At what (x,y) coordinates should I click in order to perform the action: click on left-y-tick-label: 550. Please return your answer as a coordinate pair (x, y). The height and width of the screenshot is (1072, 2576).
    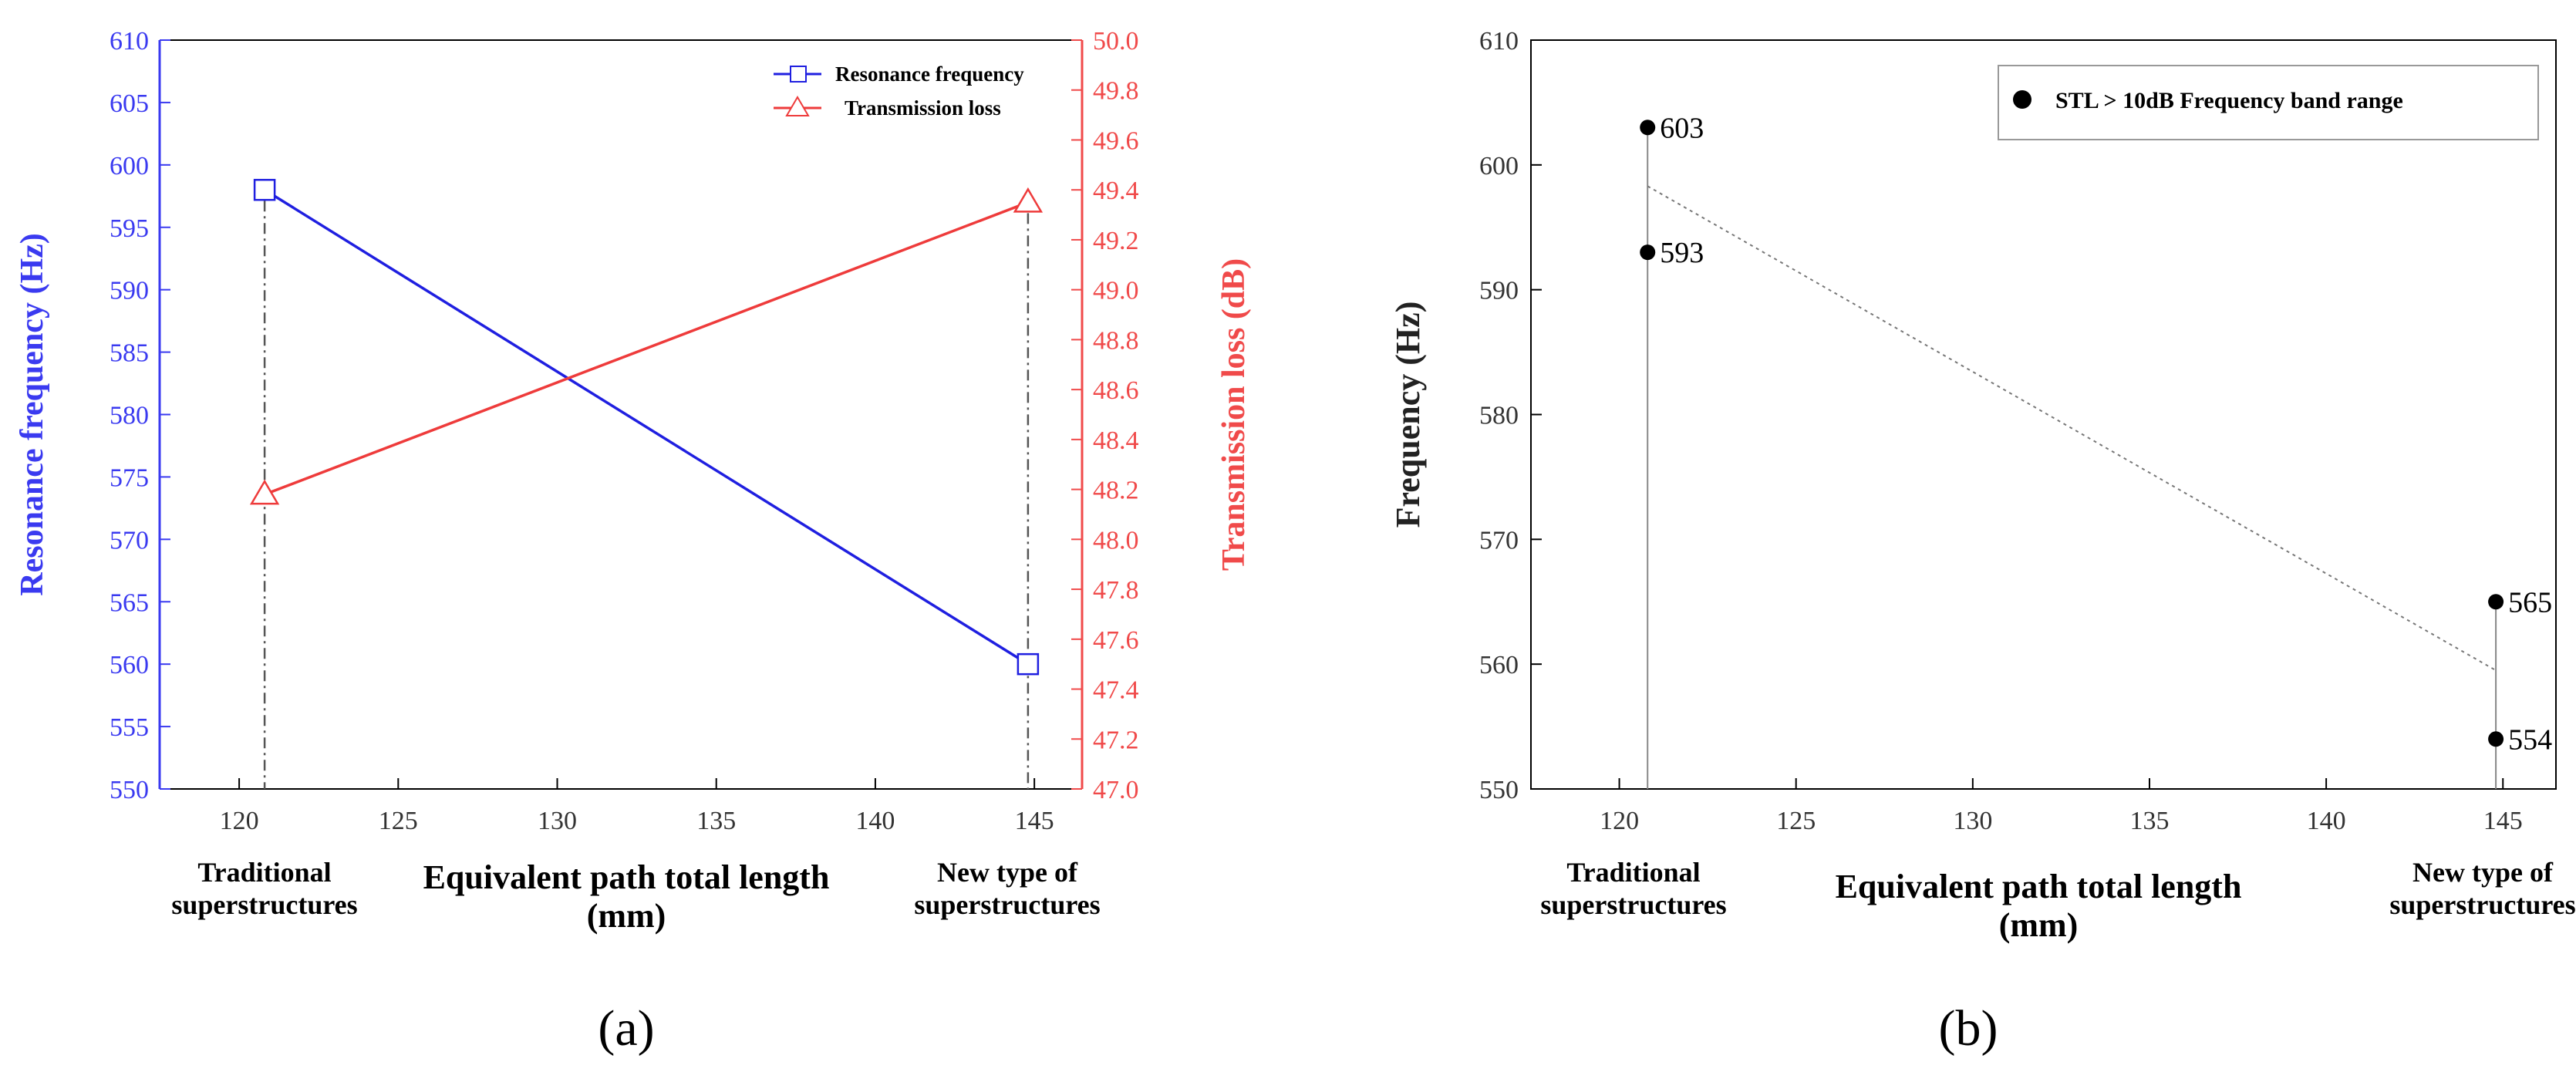
    Looking at the image, I should click on (129, 790).